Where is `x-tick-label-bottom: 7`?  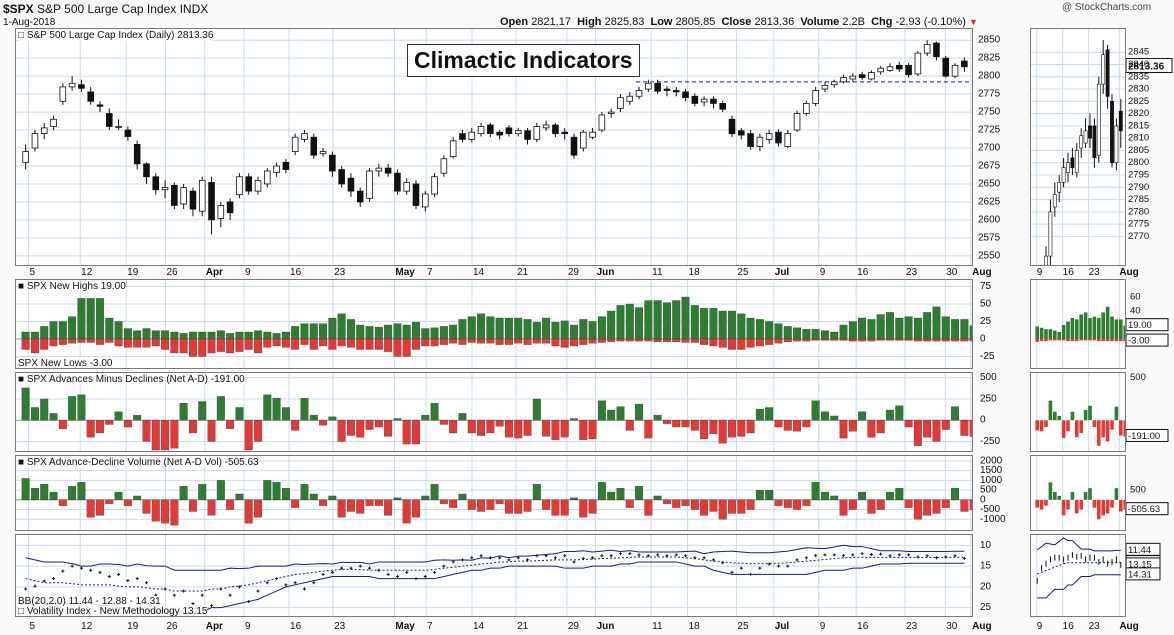
x-tick-label-bottom: 7 is located at coordinates (430, 626).